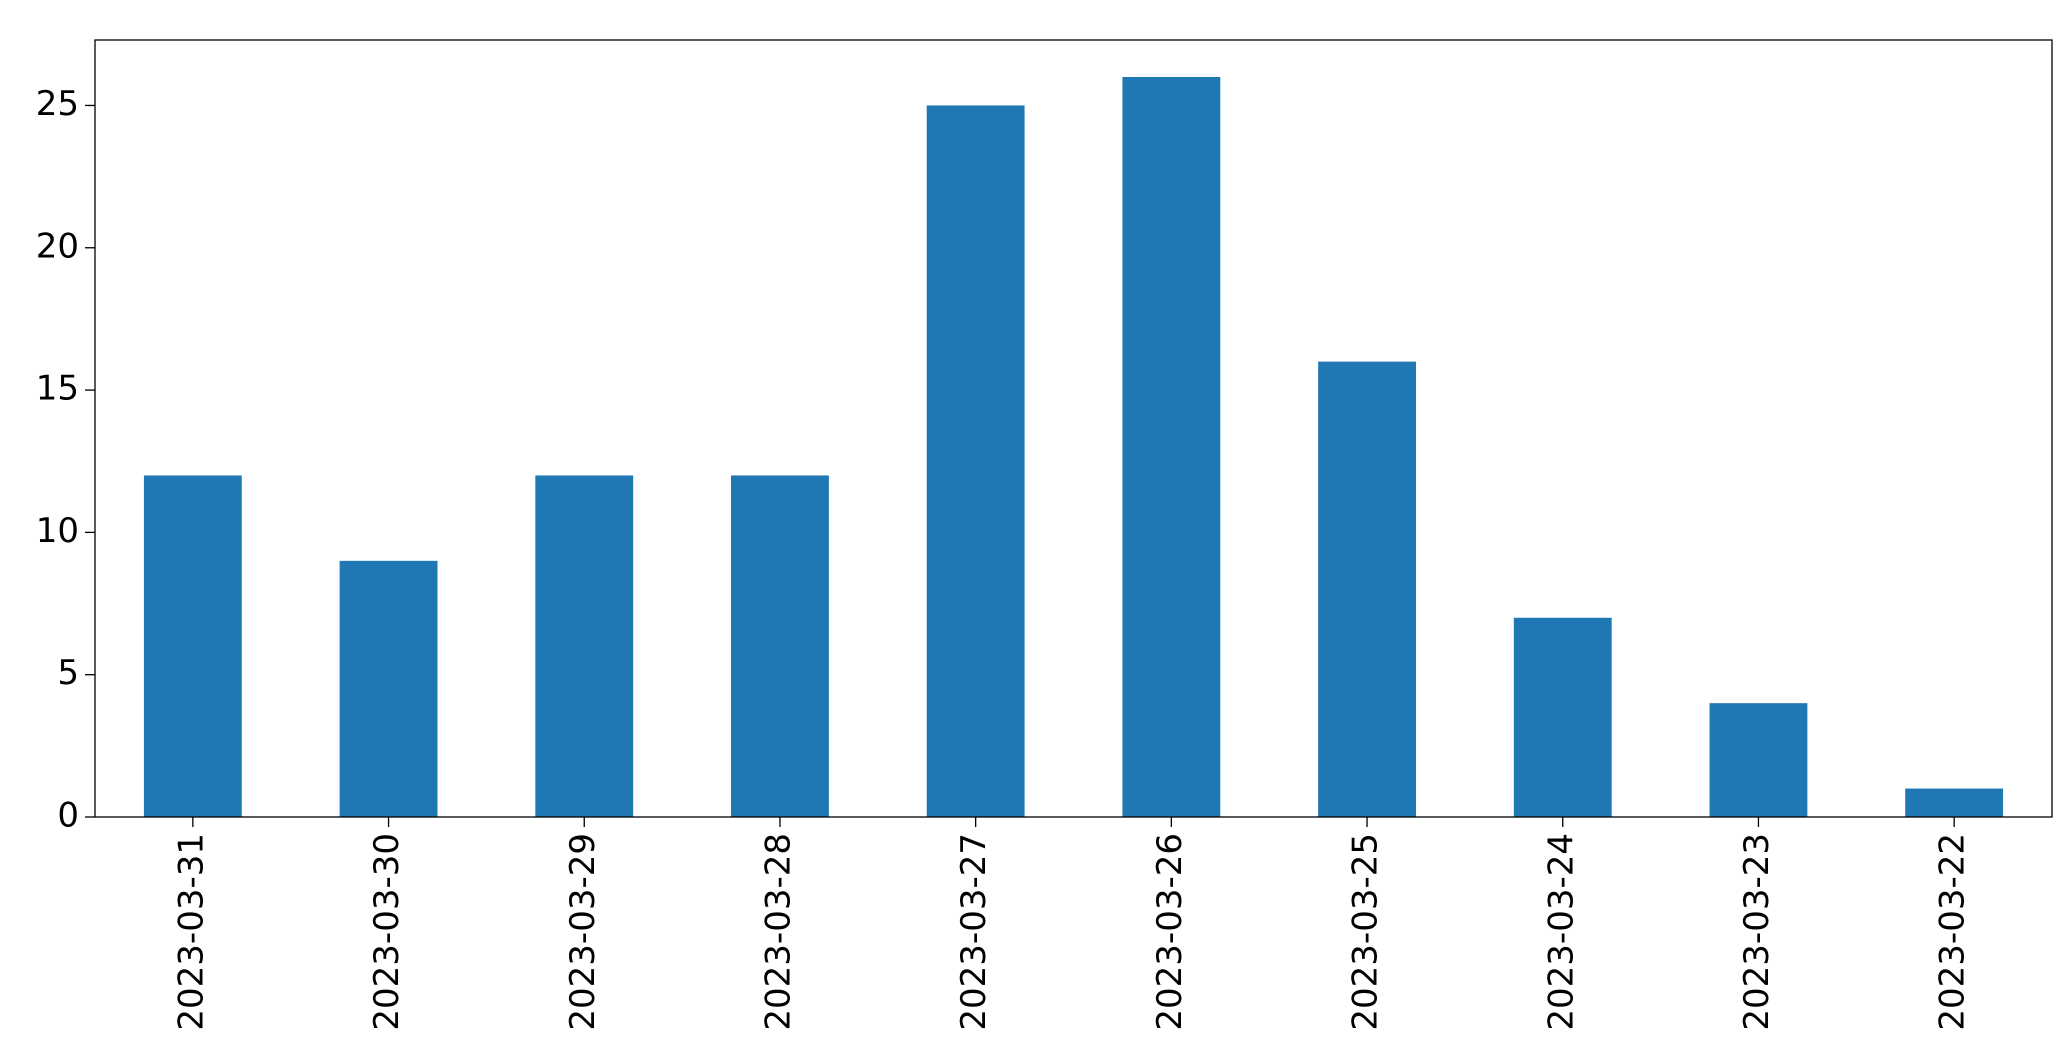 The image size is (2071, 1061). I want to click on x-tick-label: 2023-03-27, so click(974, 932).